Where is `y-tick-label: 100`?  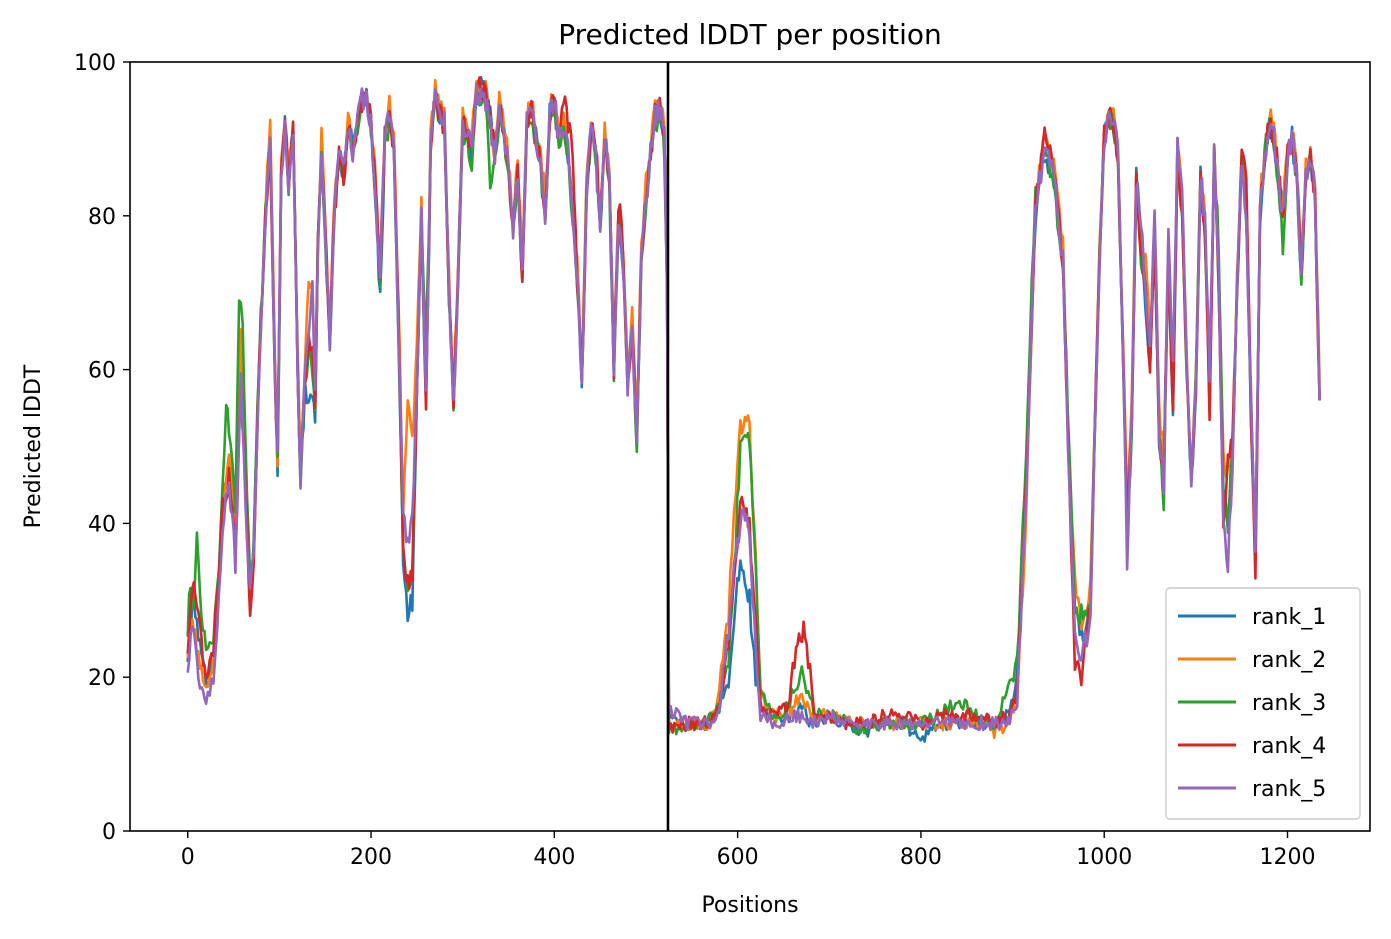 y-tick-label: 100 is located at coordinates (95, 63).